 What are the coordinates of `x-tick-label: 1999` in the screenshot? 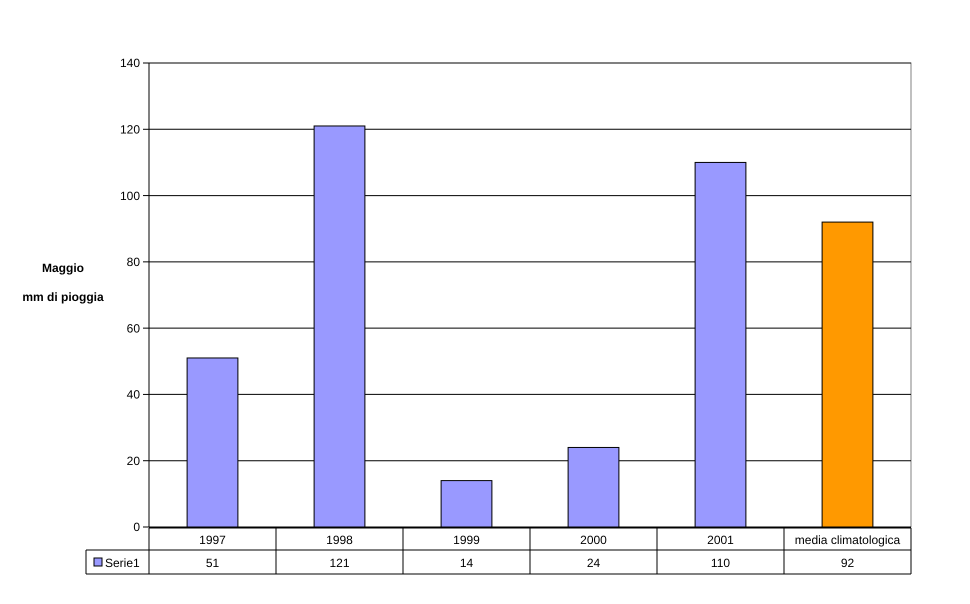 It's located at (466, 540).